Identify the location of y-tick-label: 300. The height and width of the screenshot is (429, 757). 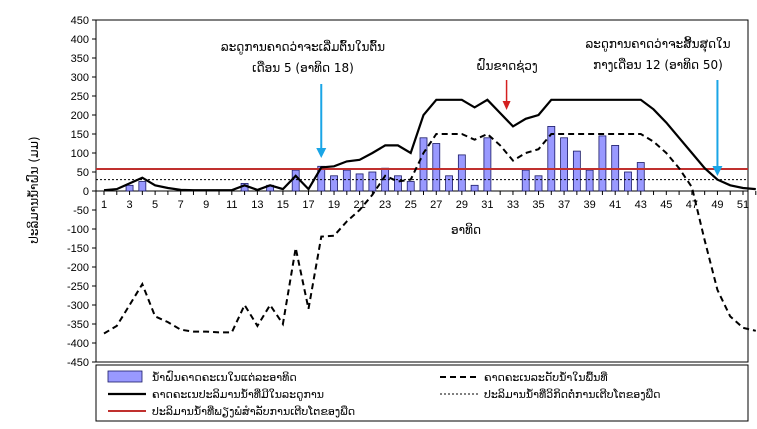
(80, 78).